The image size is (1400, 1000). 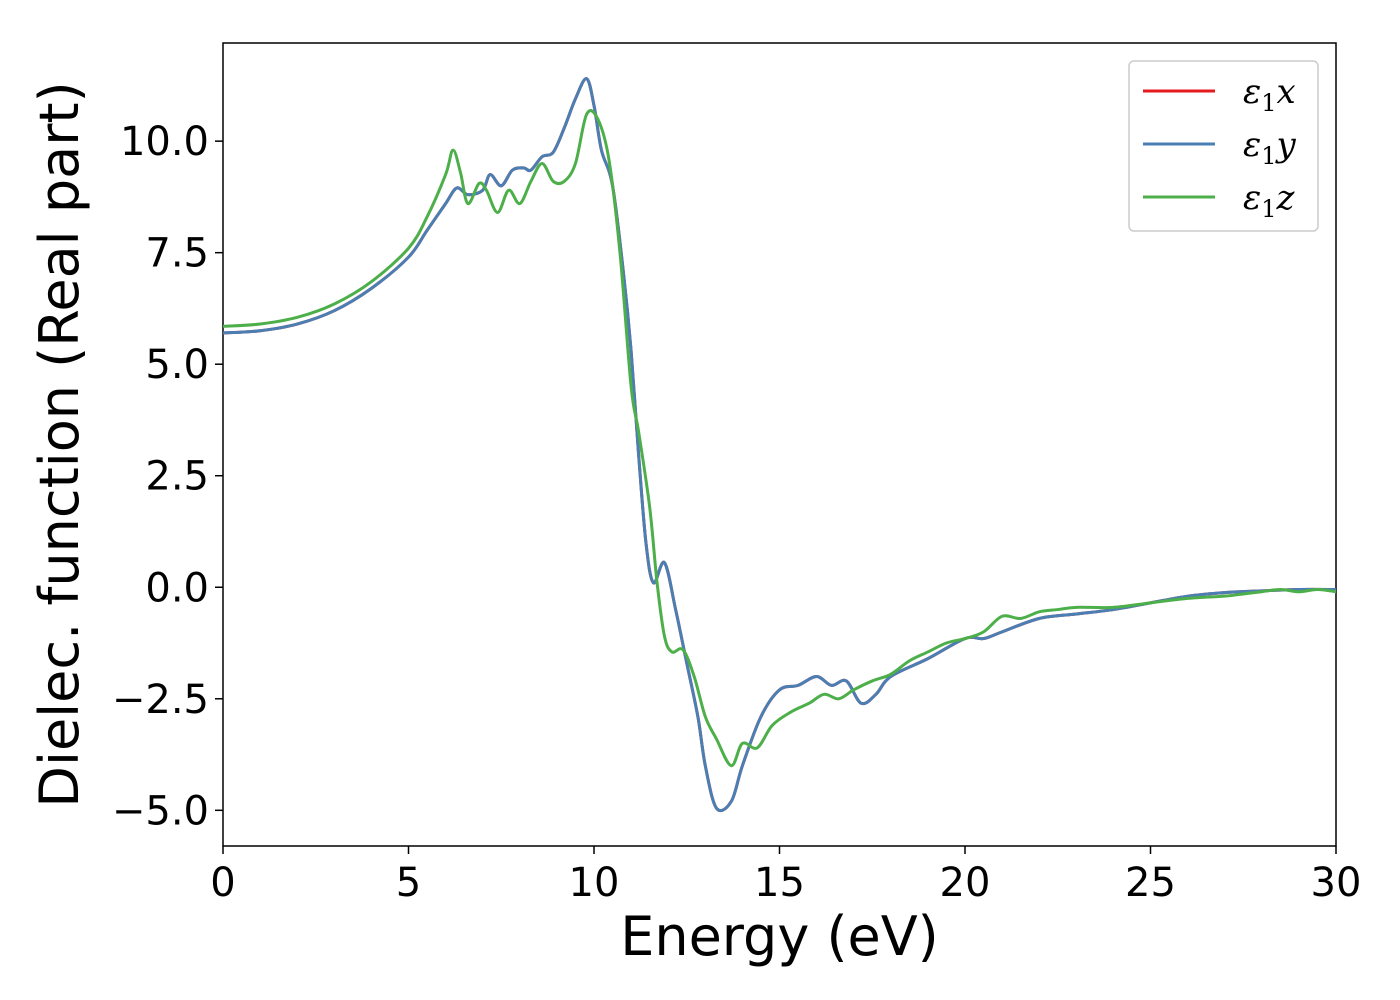 I want to click on x-tick-label: 30, so click(x=1336, y=883).